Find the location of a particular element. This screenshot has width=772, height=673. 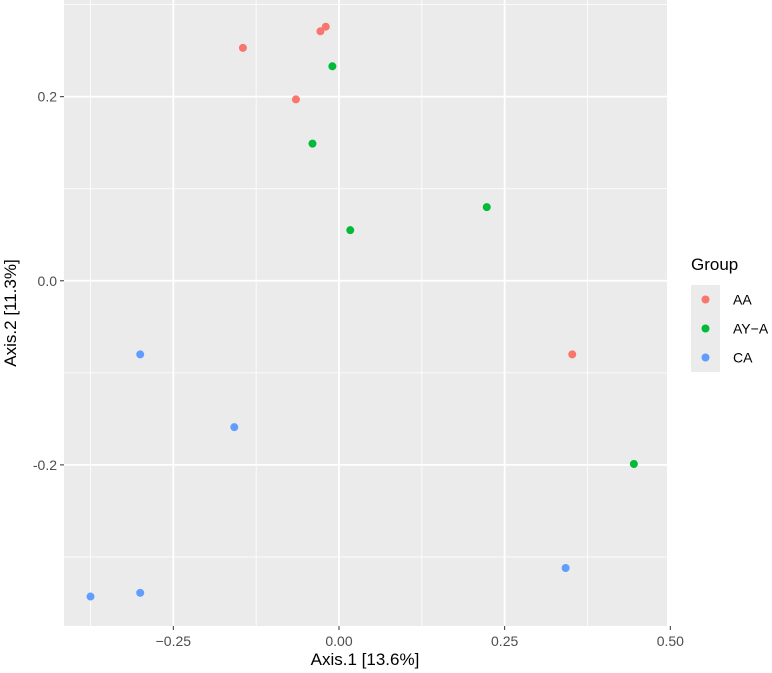

legend-label: AY−A is located at coordinates (751, 329).